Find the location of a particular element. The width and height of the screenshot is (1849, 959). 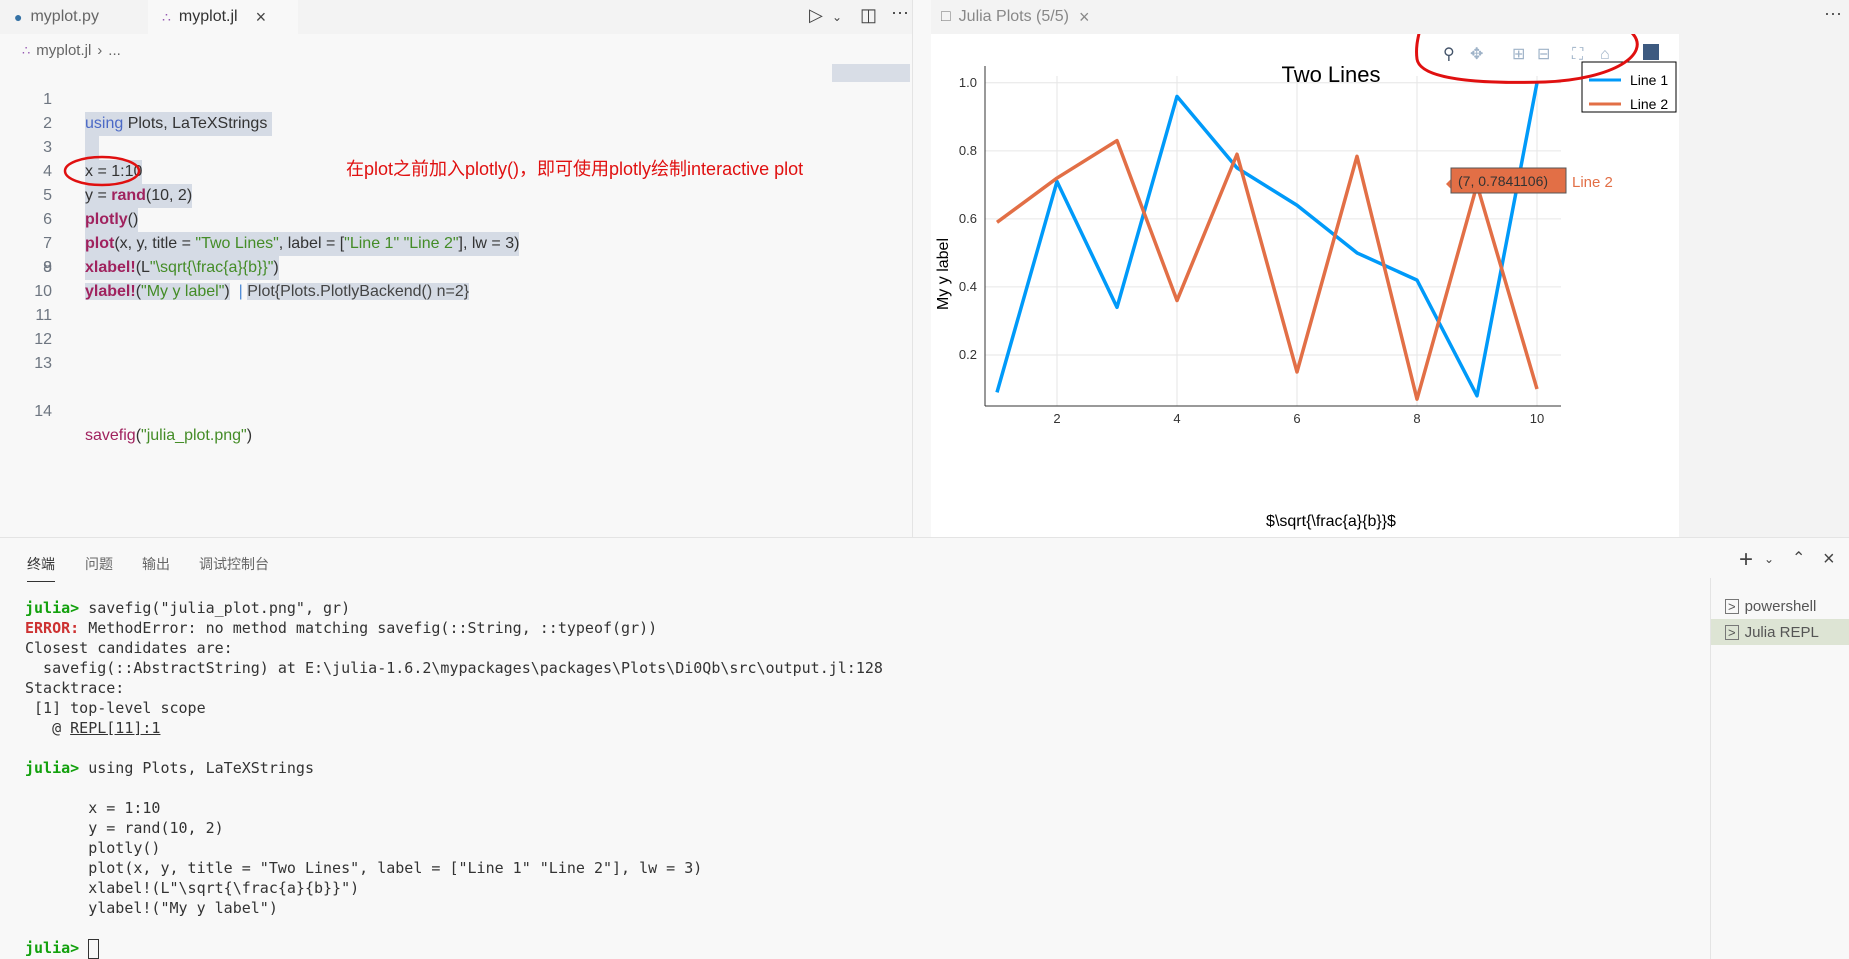

code-token: xlabel! is located at coordinates (110, 267).